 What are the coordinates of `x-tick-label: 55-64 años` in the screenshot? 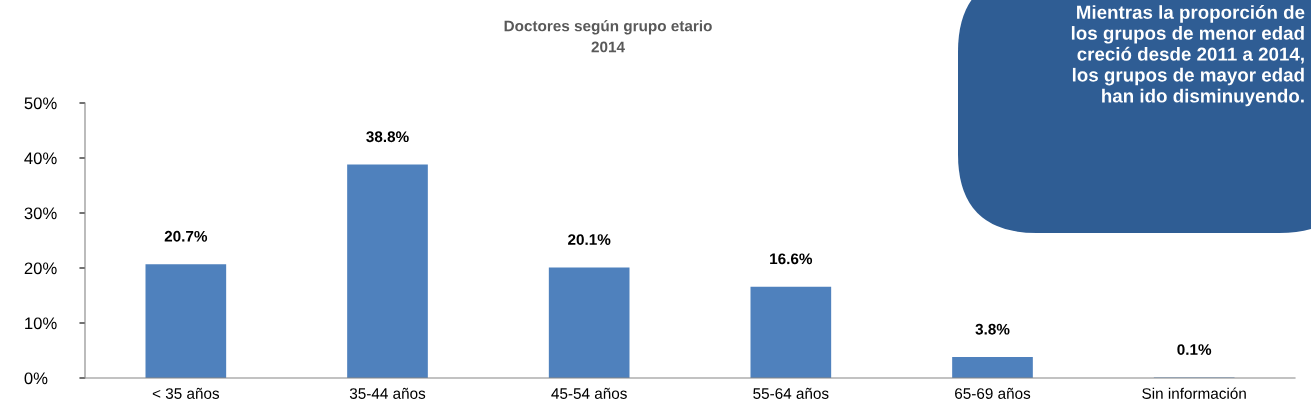 It's located at (791, 393).